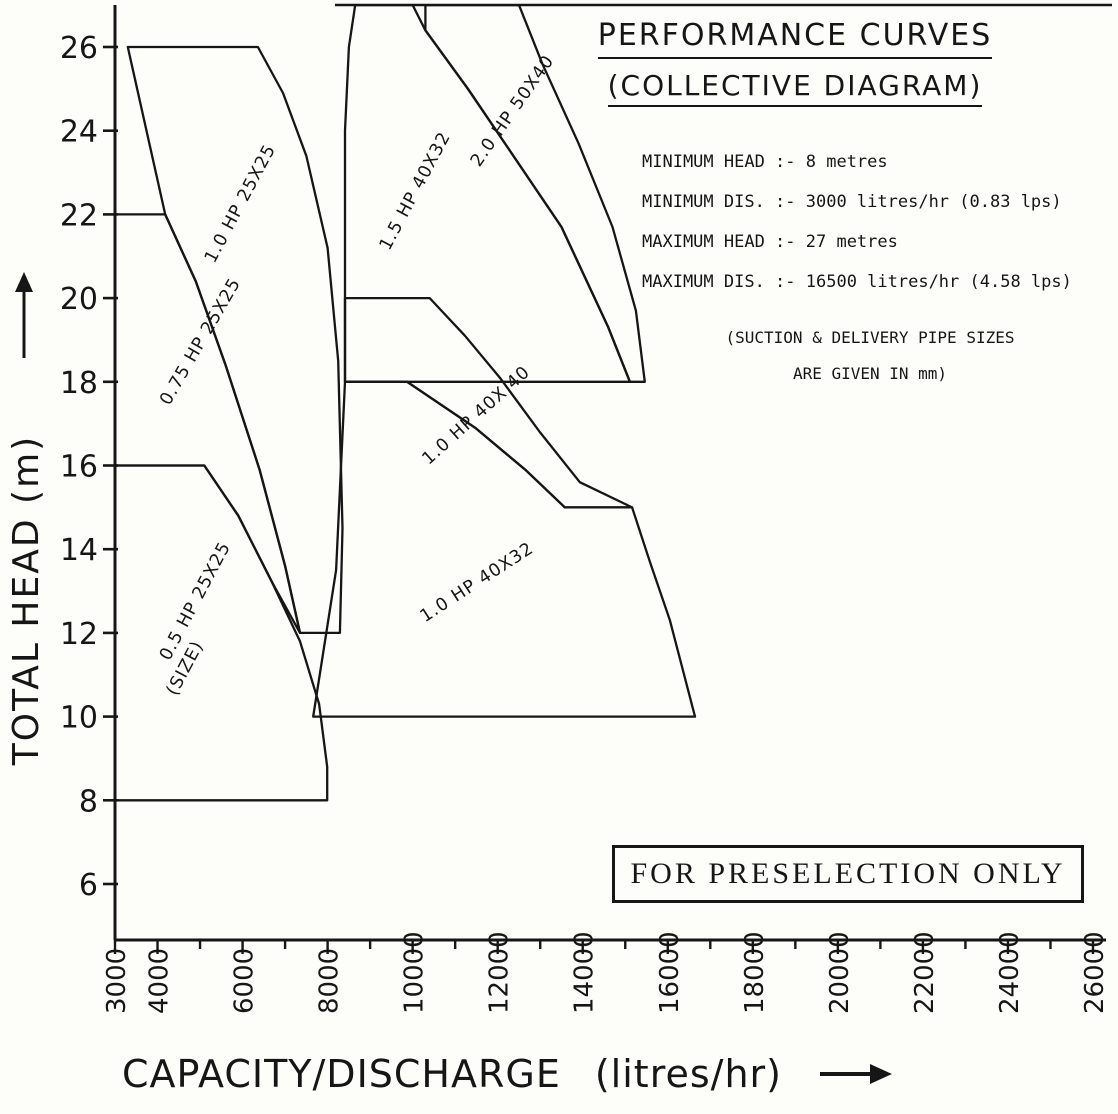  Describe the element at coordinates (755, 972) in the screenshot. I see `x-tick-label: 18000` at that location.